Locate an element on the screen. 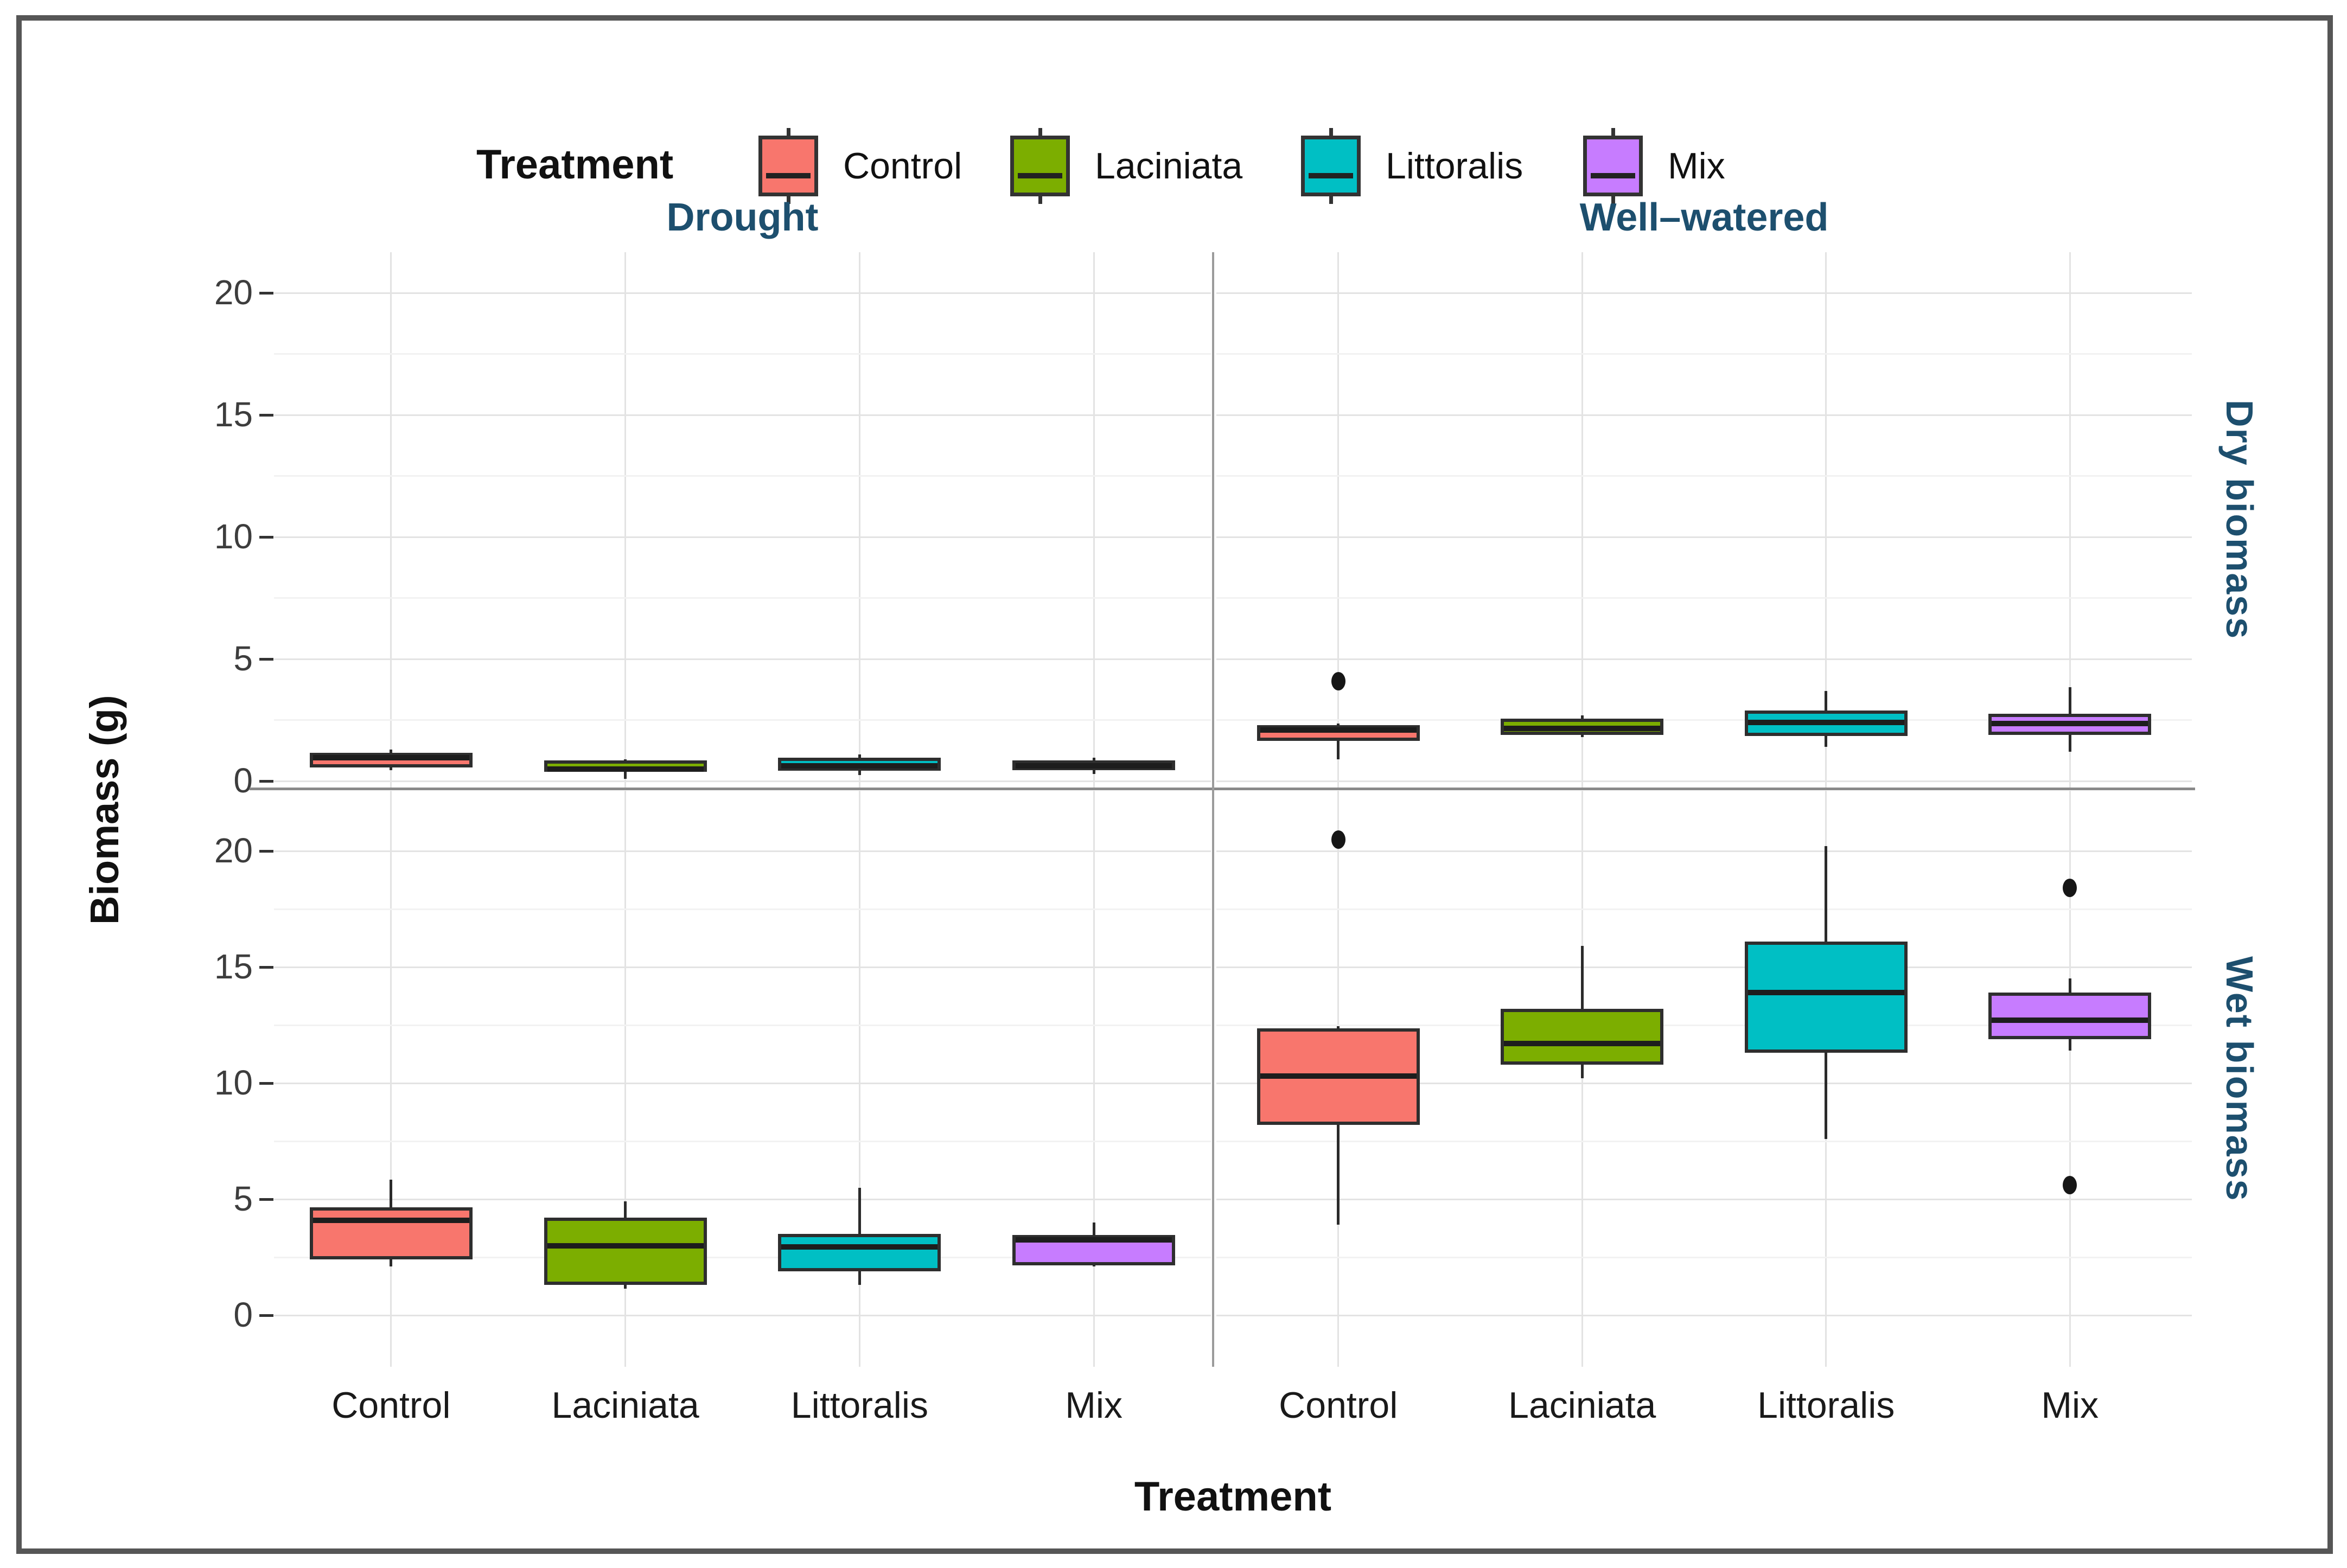 Image resolution: width=2347 pixels, height=1568 pixels. legend-label-control: Control is located at coordinates (903, 166).